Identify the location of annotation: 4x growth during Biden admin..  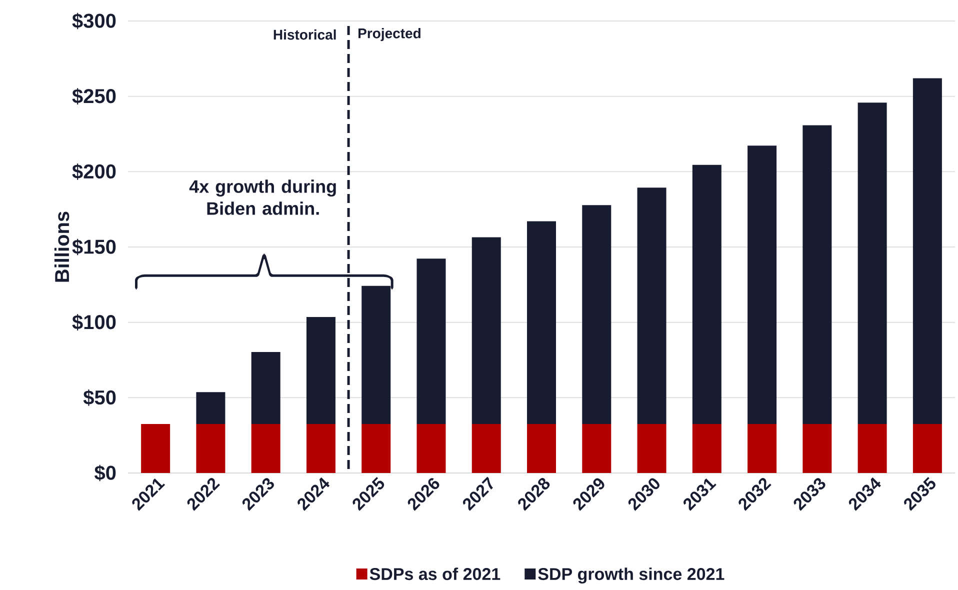
(262, 197).